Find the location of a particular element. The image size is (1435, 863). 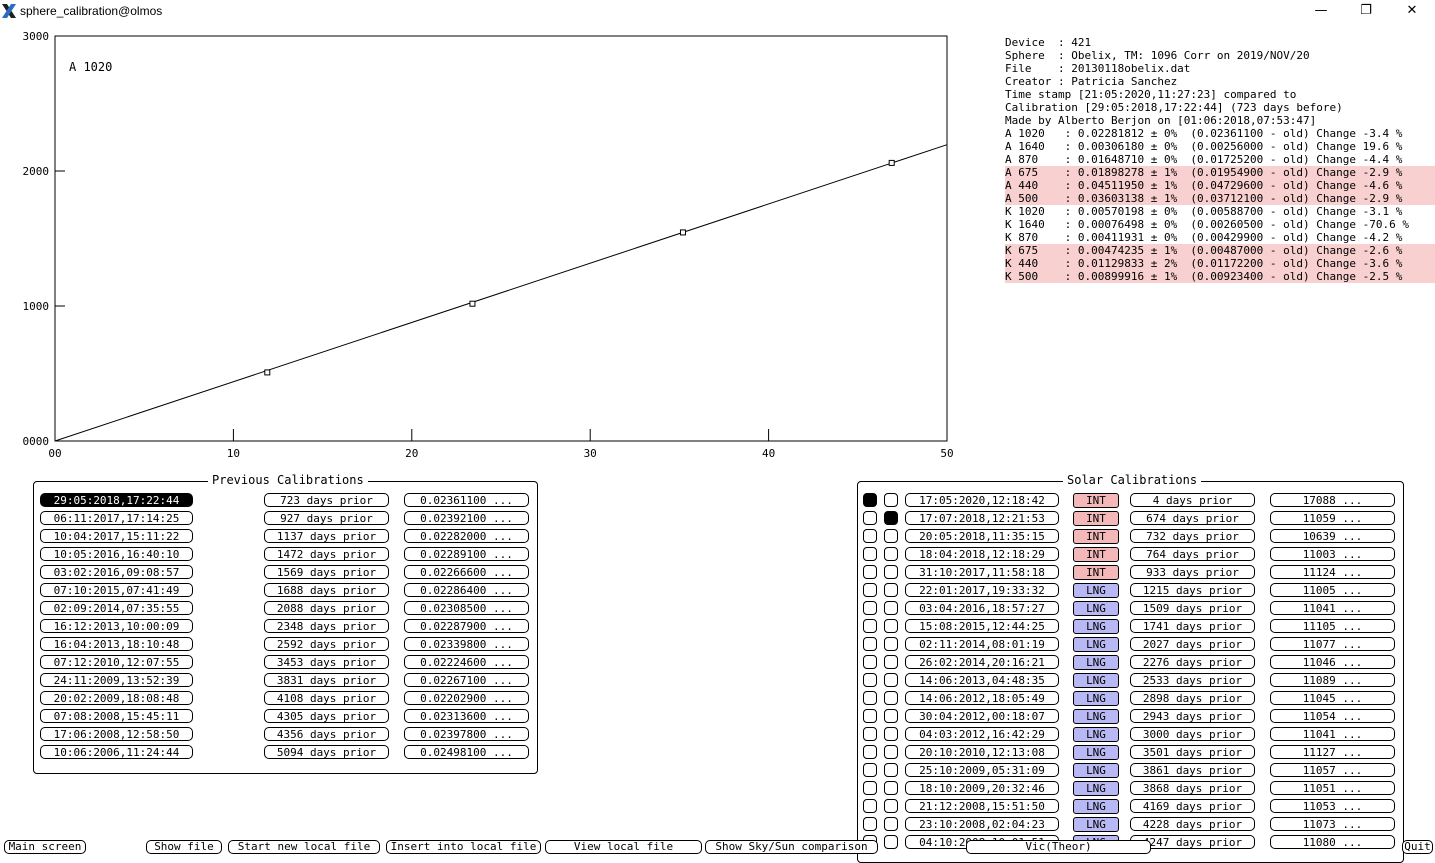

previous-calibration-days-button: 3831 days prior is located at coordinates (326, 680).